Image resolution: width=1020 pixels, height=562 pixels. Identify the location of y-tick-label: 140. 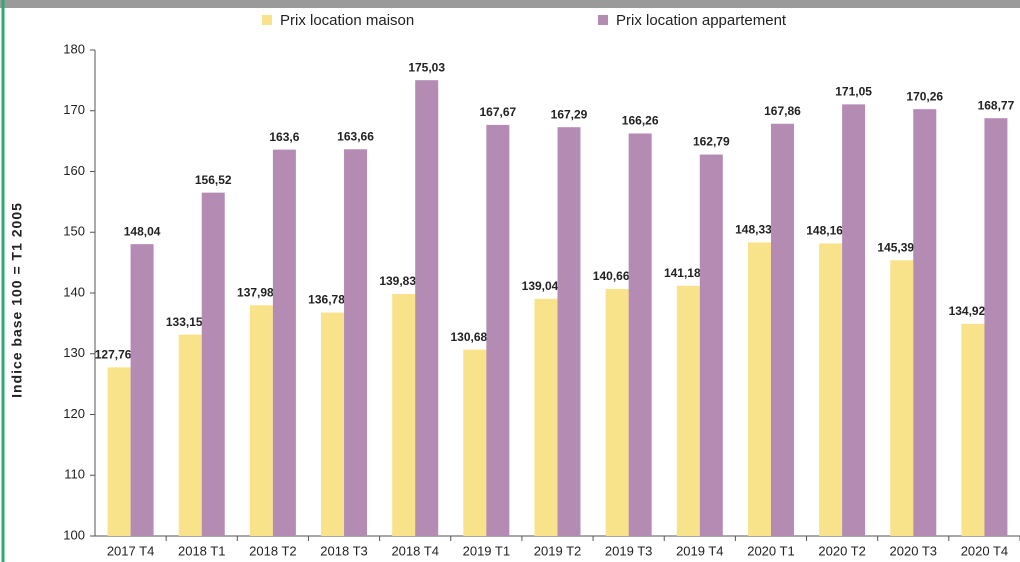
(74, 291).